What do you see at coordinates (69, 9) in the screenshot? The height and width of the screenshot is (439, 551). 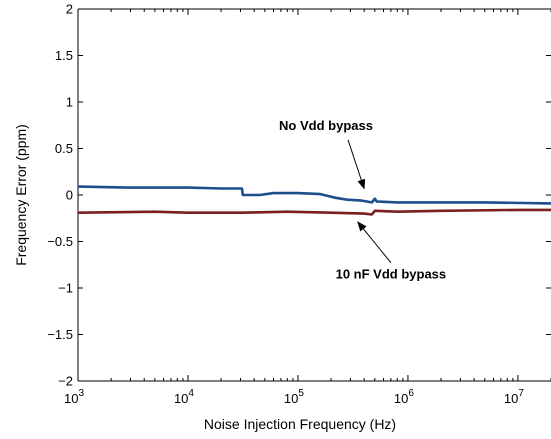 I see `y-tick-label: 2` at bounding box center [69, 9].